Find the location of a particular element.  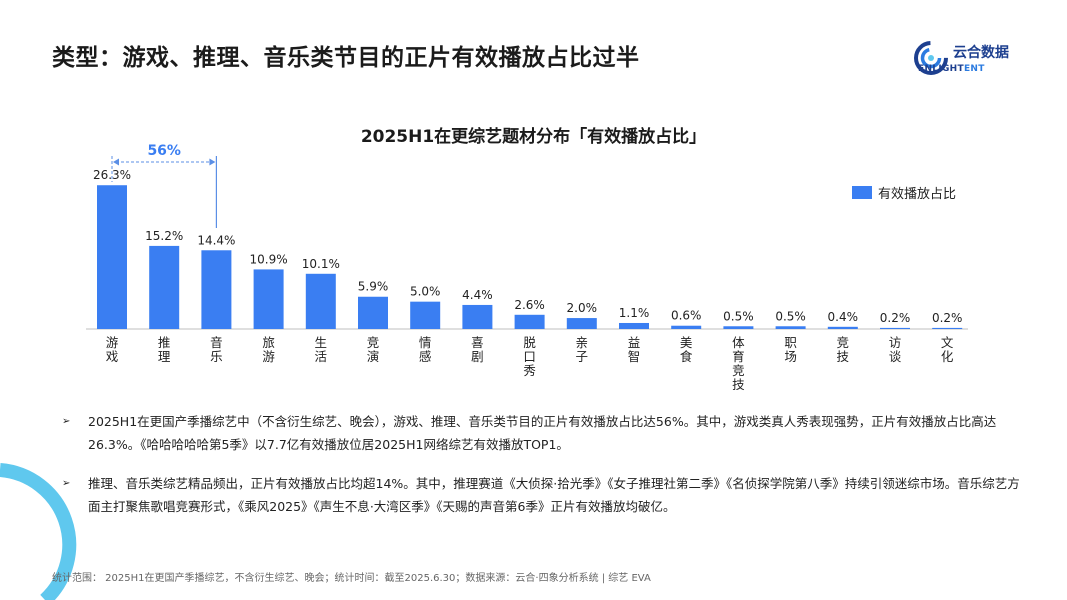

category-label: 推理 is located at coordinates (164, 349).